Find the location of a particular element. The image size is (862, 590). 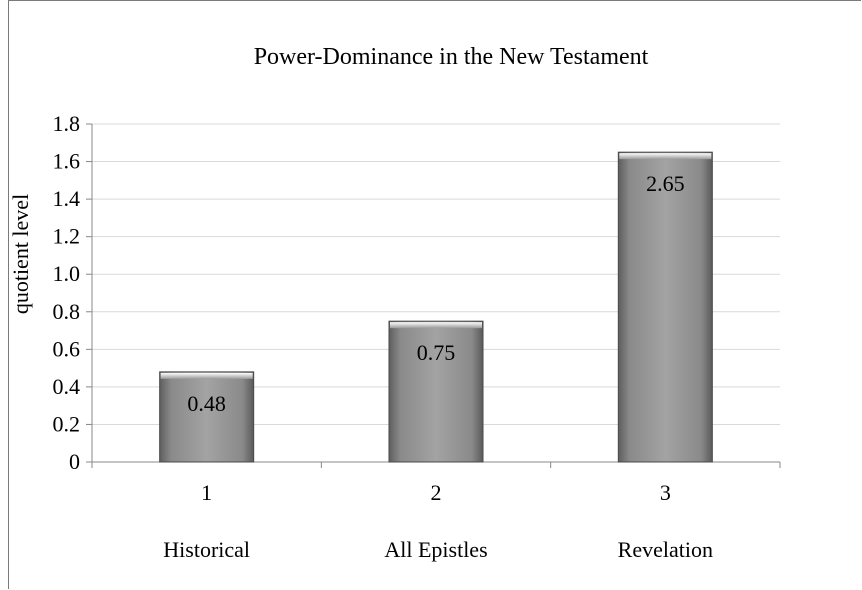

y-tick-label: 0 is located at coordinates (74, 461).